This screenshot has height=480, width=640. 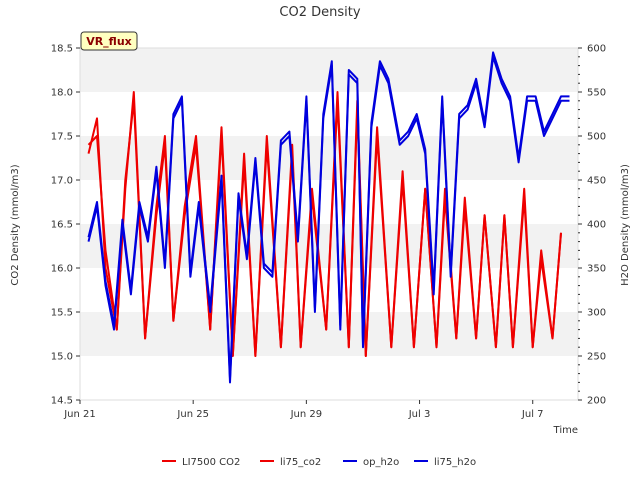 What do you see at coordinates (306, 414) in the screenshot?
I see `x-tick-label: Jun 29` at bounding box center [306, 414].